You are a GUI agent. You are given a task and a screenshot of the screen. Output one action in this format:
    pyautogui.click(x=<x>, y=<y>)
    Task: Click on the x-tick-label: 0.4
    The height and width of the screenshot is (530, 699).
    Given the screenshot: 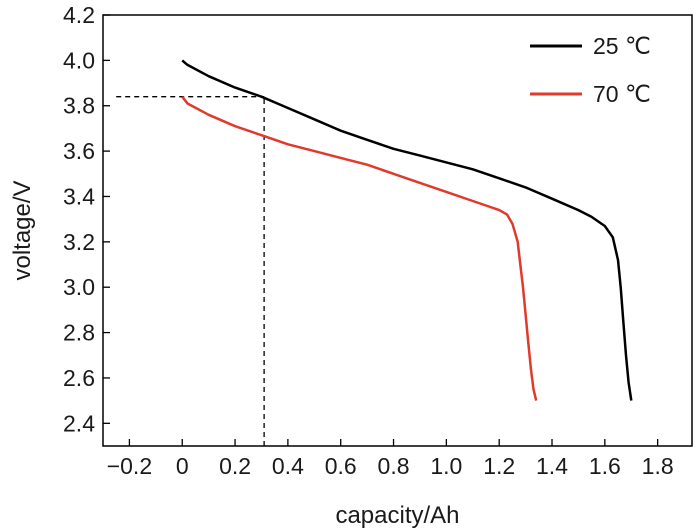 What is the action you would take?
    pyautogui.click(x=288, y=466)
    